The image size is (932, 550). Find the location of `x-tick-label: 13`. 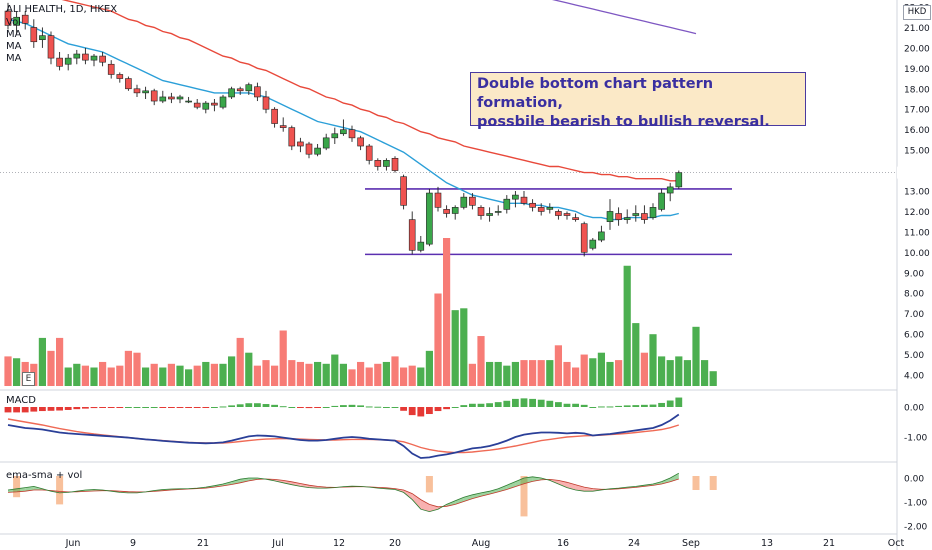

x-tick-label: 13 is located at coordinates (767, 543).